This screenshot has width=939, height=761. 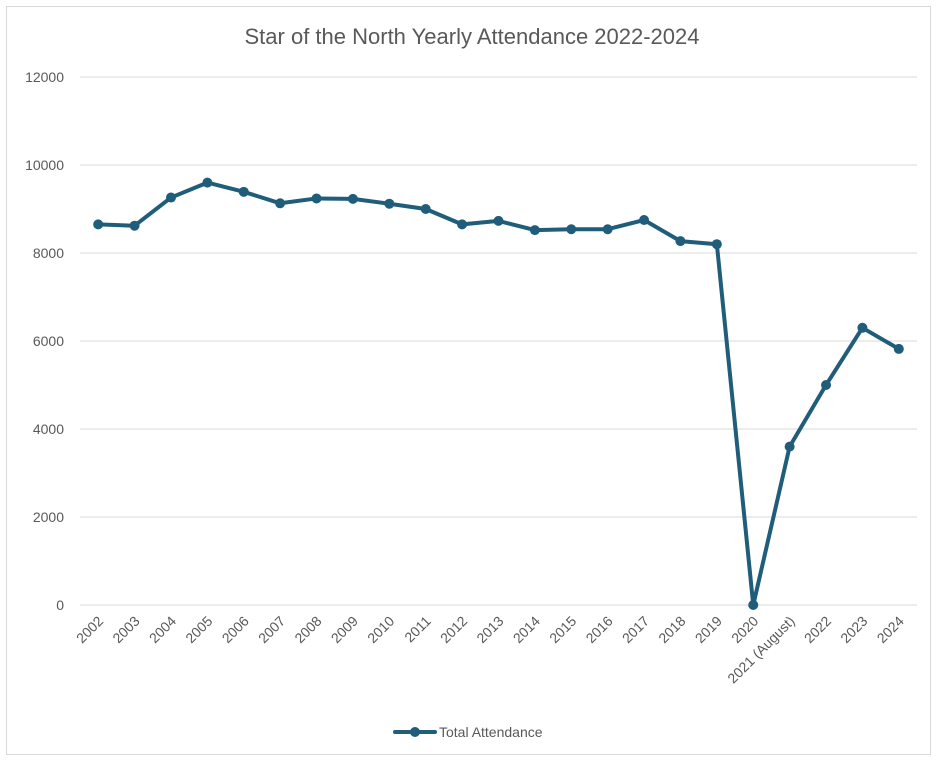 I want to click on y-tick-label: 12000, so click(x=44, y=77).